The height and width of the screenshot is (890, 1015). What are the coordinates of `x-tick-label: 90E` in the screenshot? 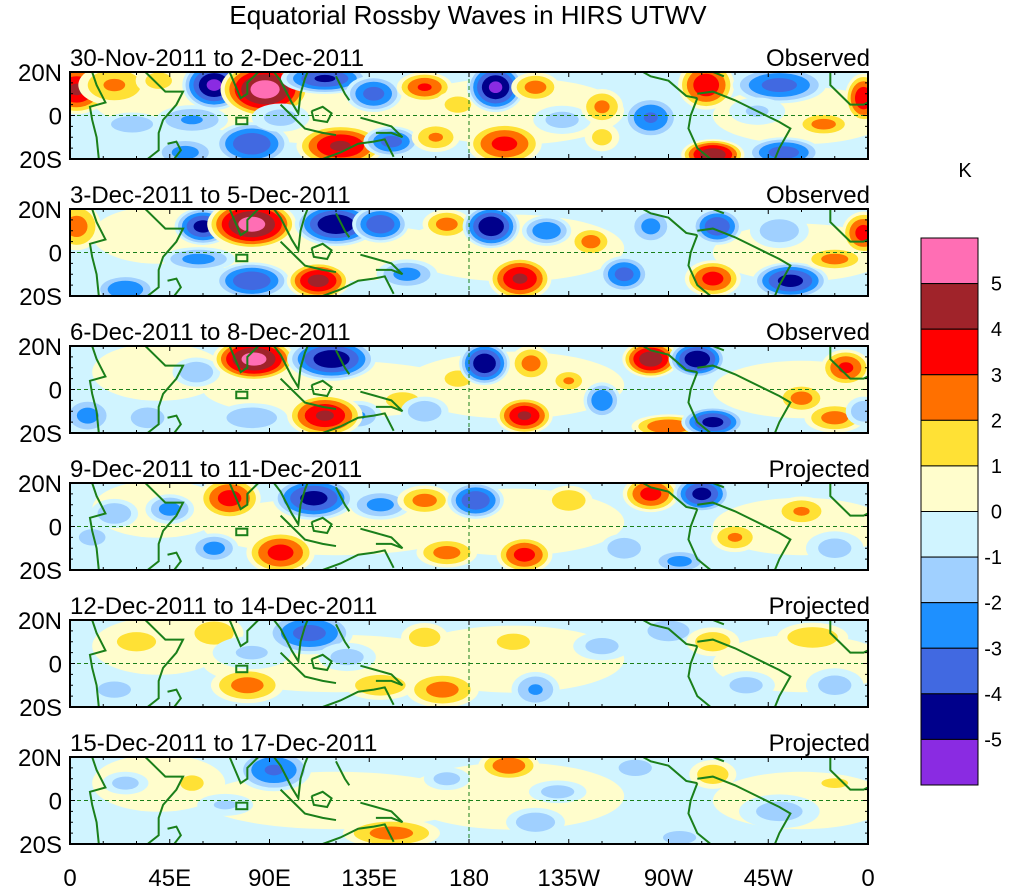 It's located at (269, 877).